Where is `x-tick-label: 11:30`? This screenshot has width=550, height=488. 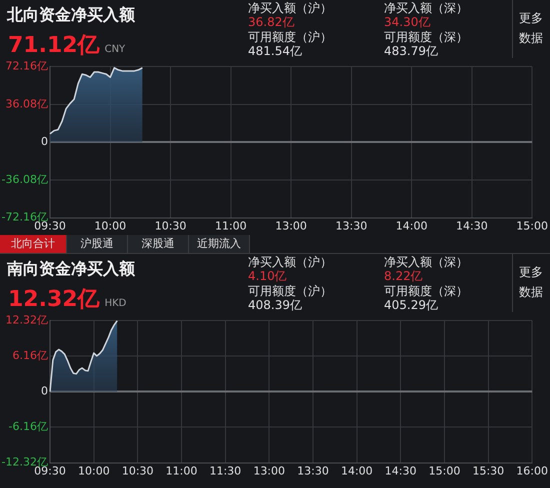 x-tick-label: 11:30 is located at coordinates (225, 471).